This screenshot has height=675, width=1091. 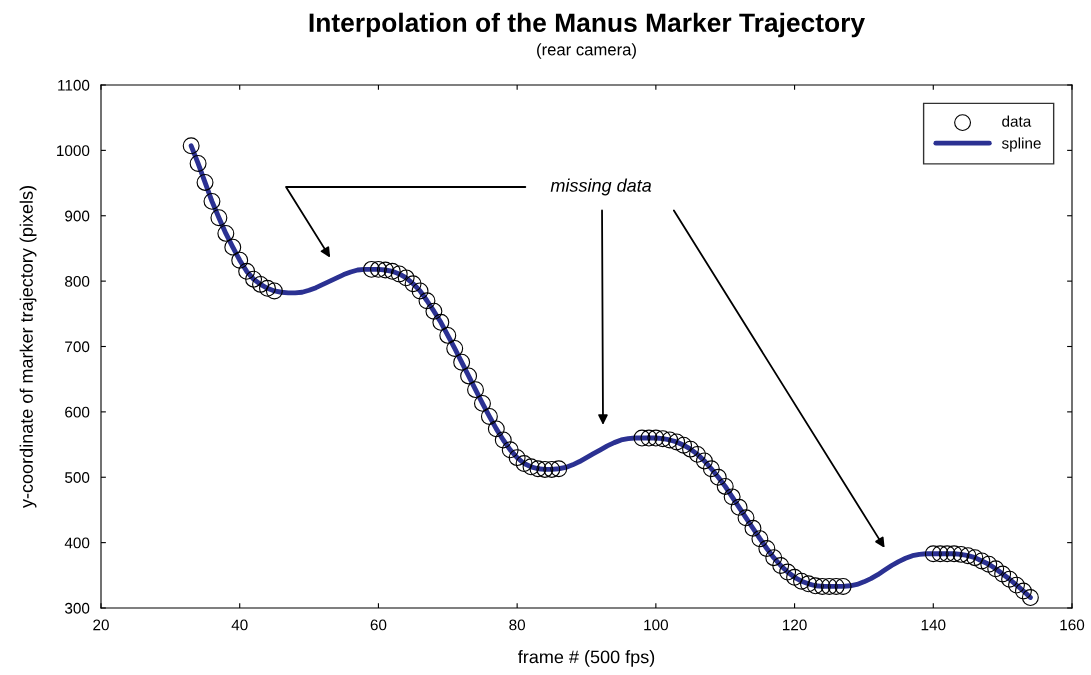 I want to click on y-axis-title: y-coordinate of marker trajectory (pixels), so click(x=28, y=347).